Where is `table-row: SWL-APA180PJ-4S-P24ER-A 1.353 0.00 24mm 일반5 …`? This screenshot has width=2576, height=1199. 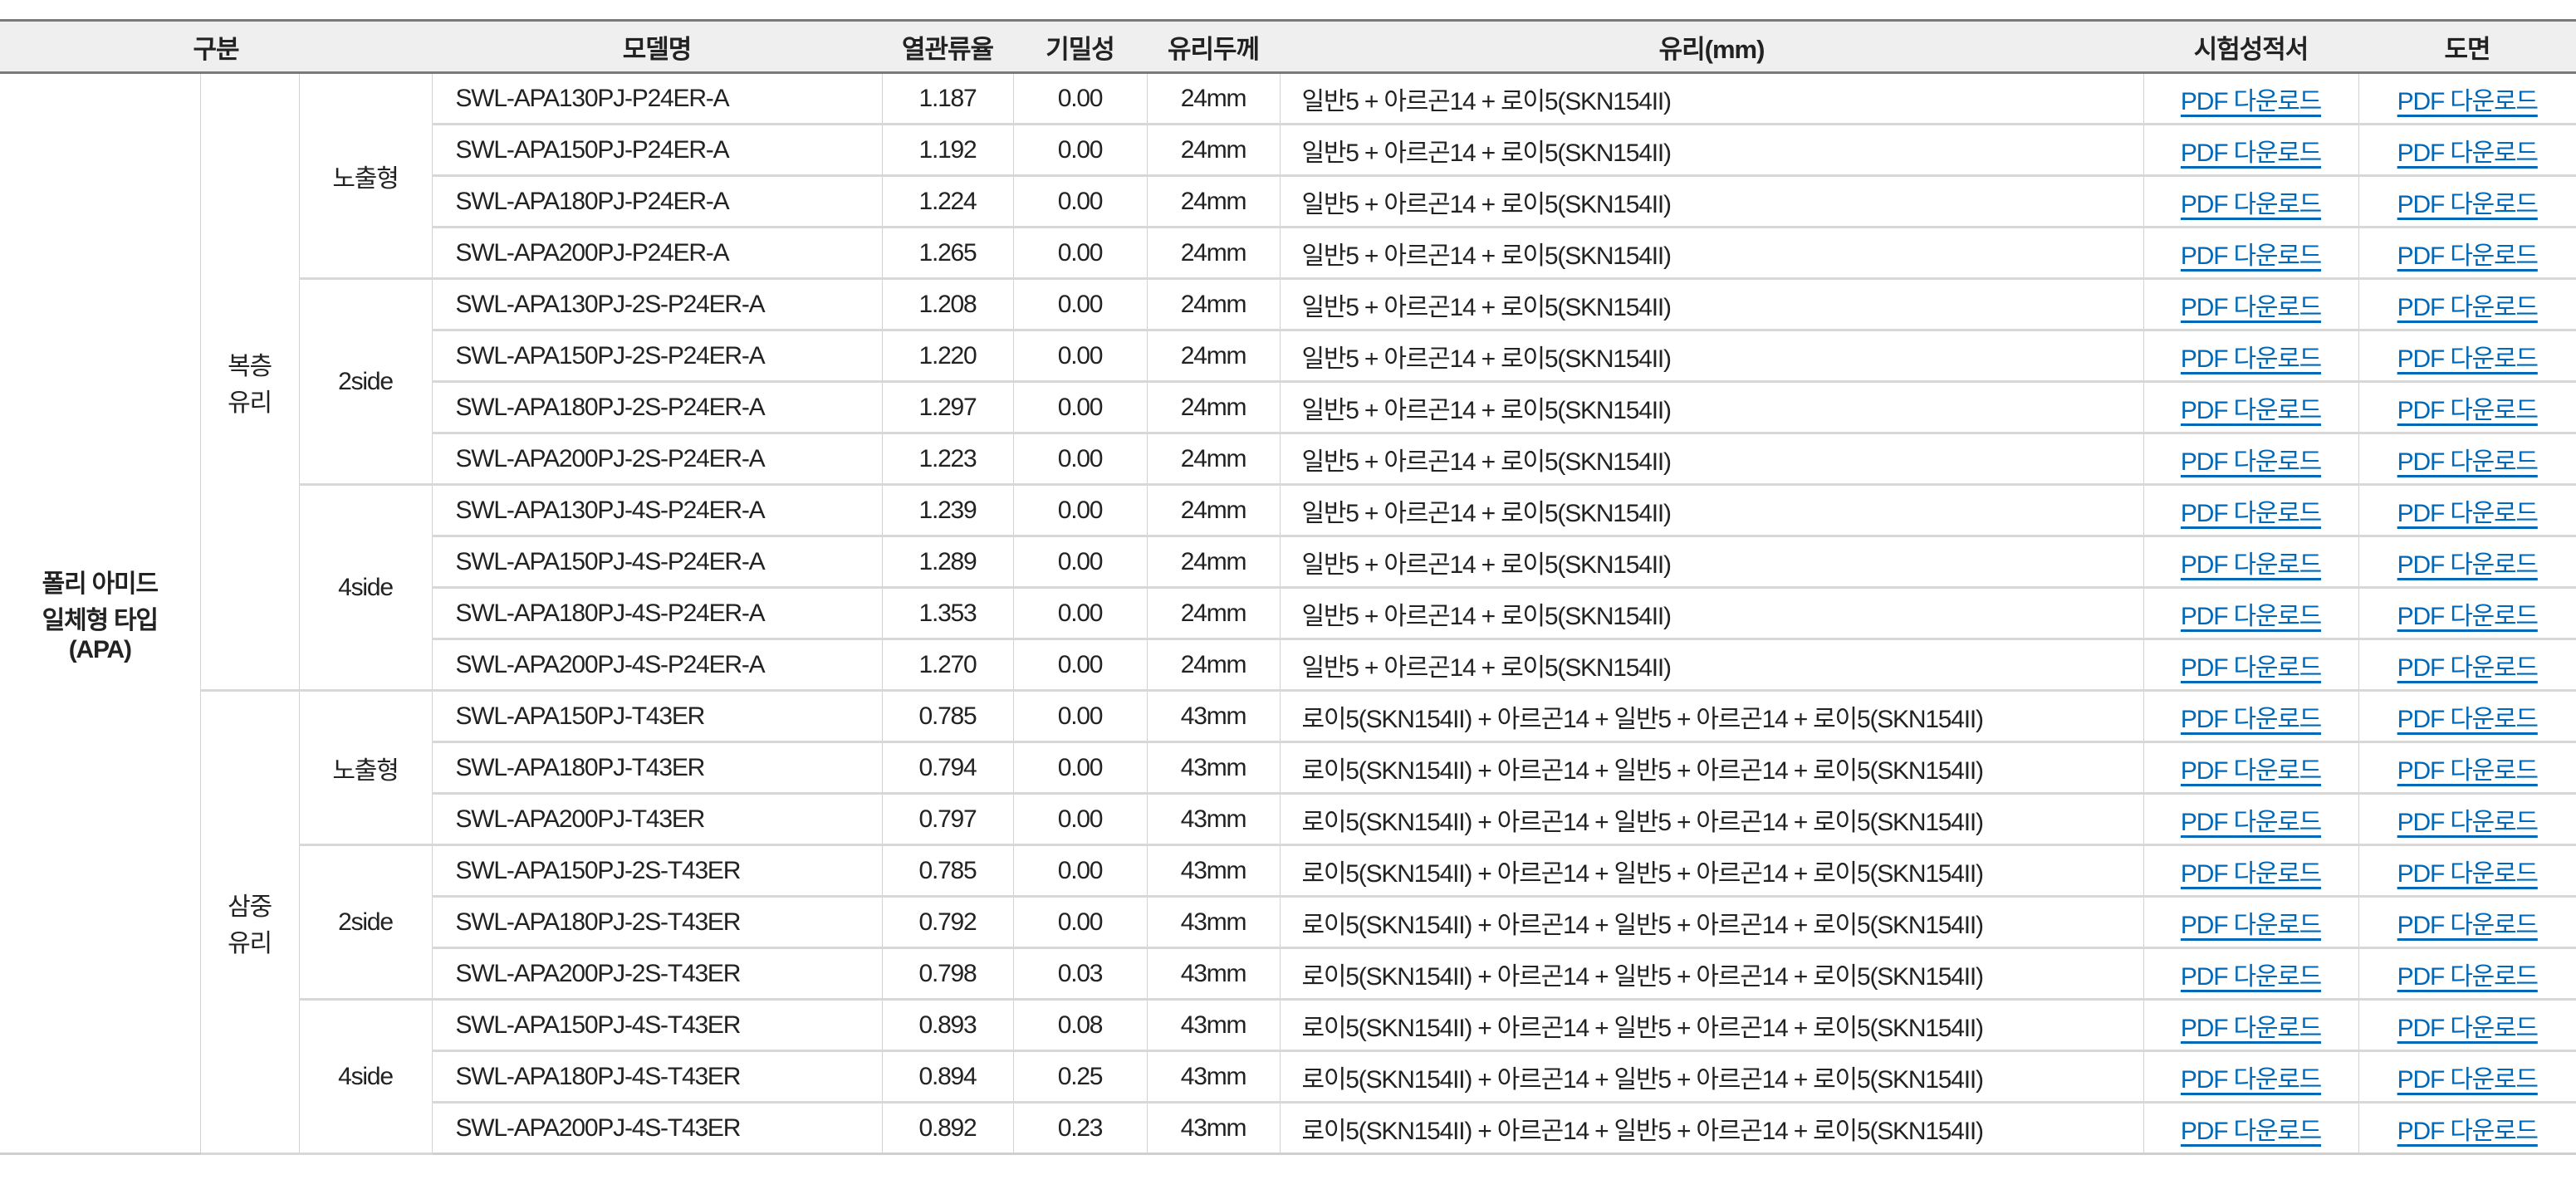
table-row: SWL-APA180PJ-4S-P24ER-A 1.353 0.00 24mm 일반5 … is located at coordinates (1288, 614).